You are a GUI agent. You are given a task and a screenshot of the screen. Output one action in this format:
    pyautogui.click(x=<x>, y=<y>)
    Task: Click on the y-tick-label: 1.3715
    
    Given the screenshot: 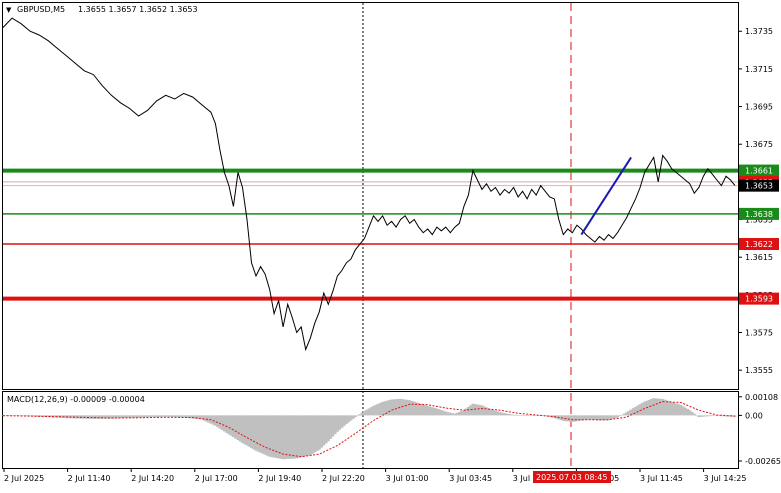 What is the action you would take?
    pyautogui.click(x=759, y=69)
    